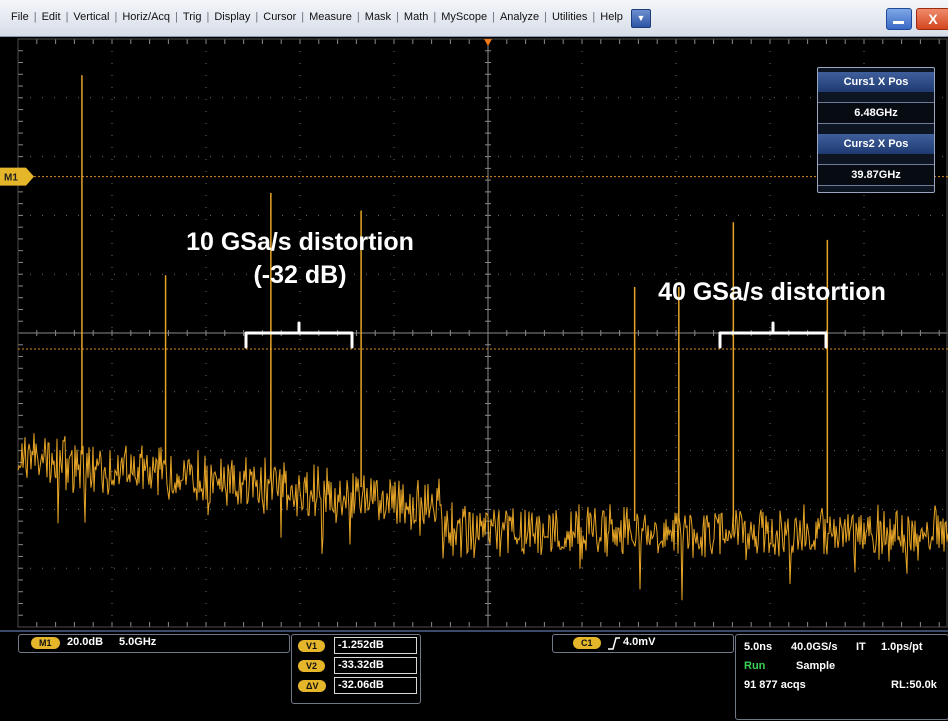  Describe the element at coordinates (300, 242) in the screenshot. I see `annotation-10gsa-title: 10 GSa/s distortion` at that location.